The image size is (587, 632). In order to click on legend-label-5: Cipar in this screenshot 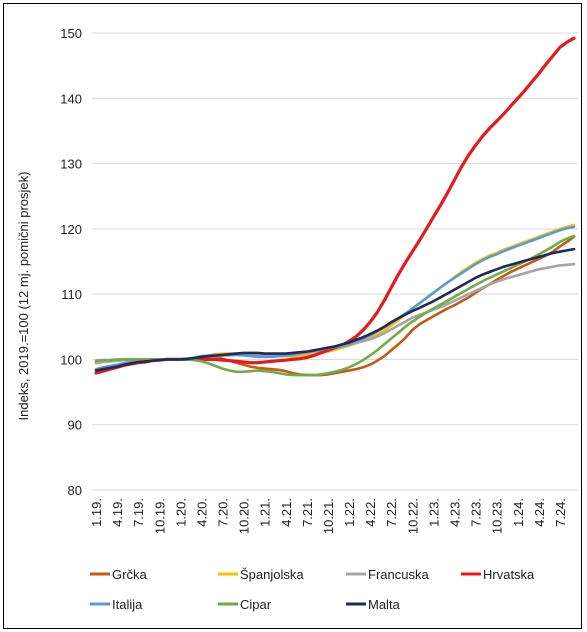, I will do `click(256, 604)`.